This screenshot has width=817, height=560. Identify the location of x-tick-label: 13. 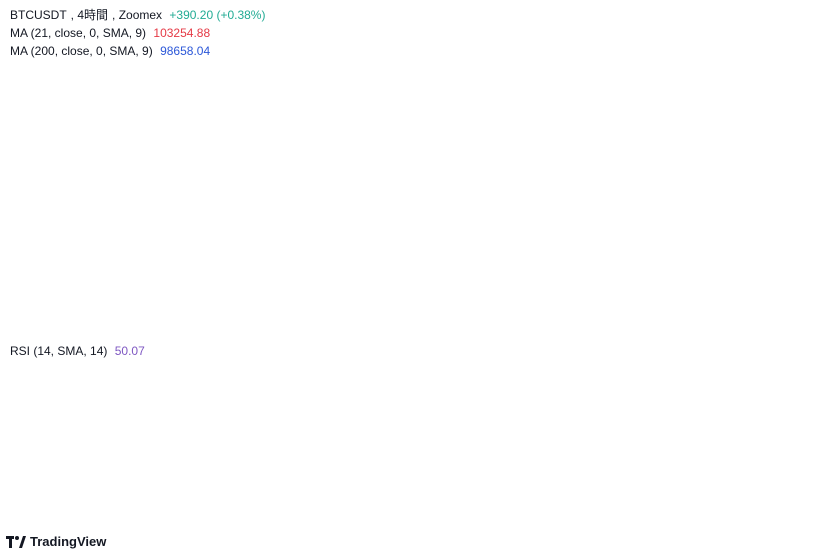
(115, 513).